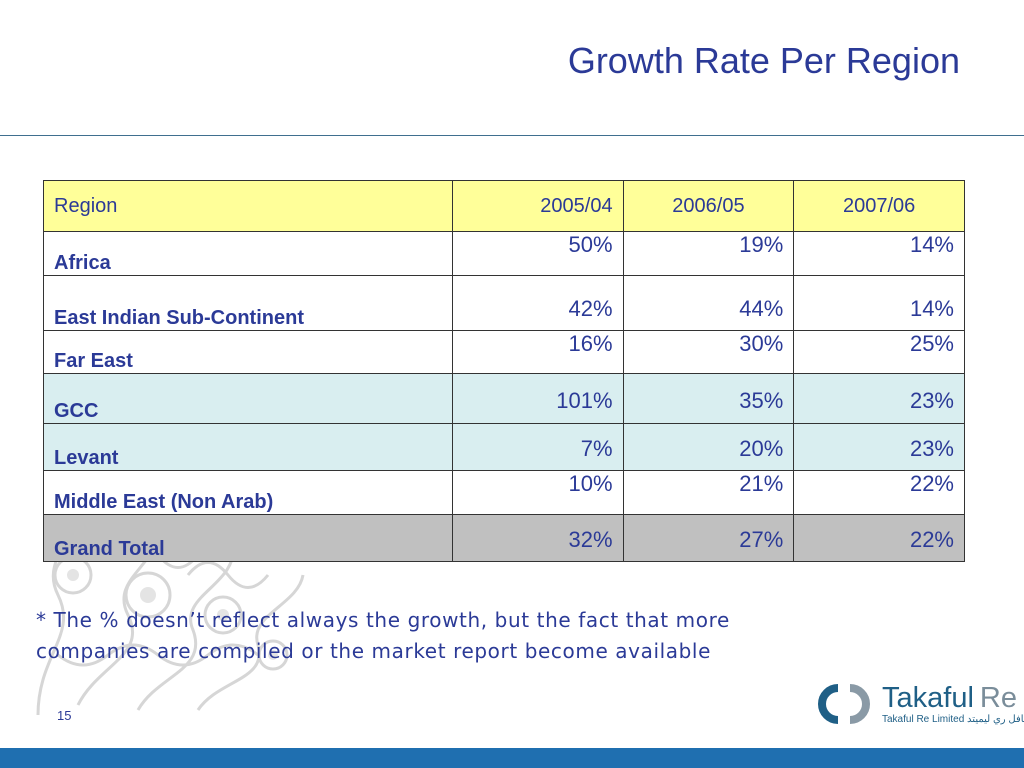 Image resolution: width=1024 pixels, height=768 pixels. I want to click on header-region: Region, so click(248, 206).